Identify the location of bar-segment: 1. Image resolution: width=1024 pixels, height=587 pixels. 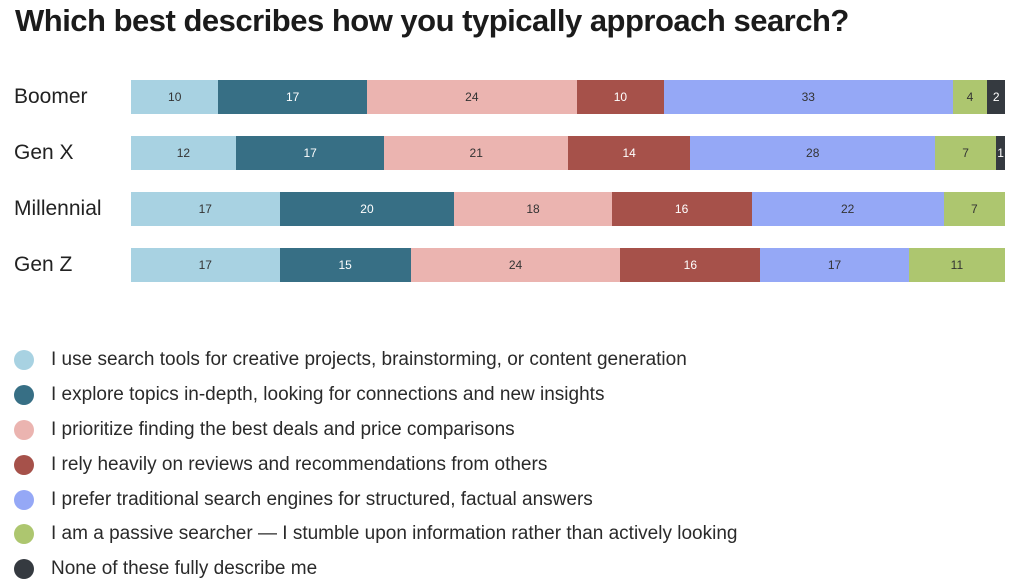
(1000, 153).